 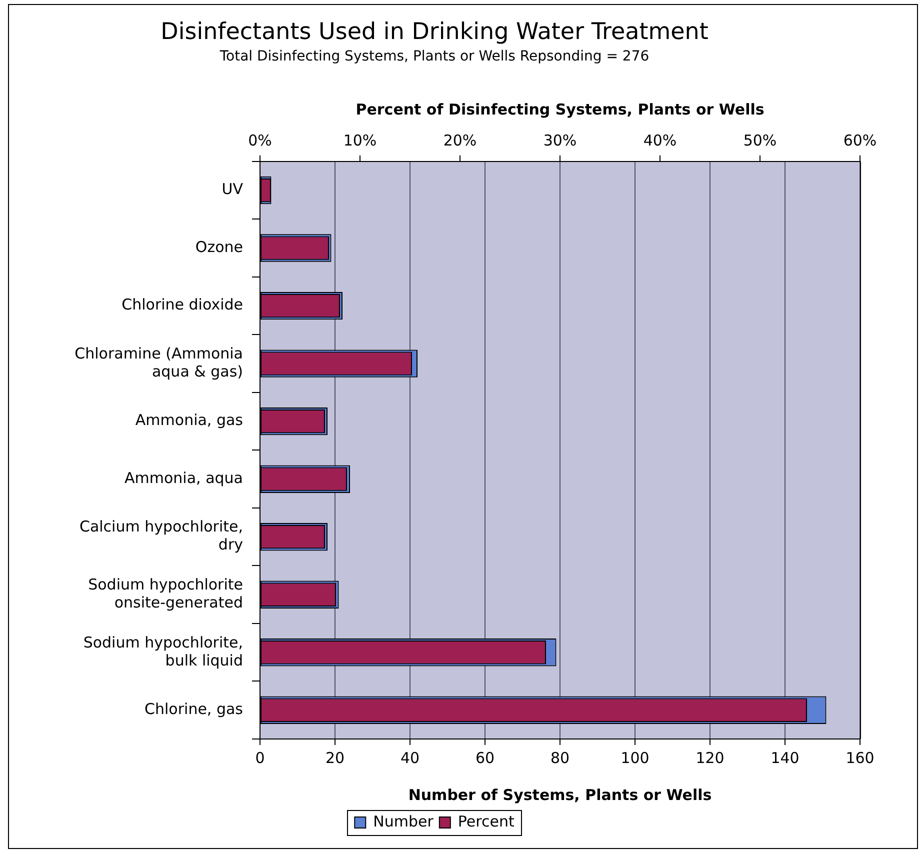 I want to click on y-tick-label: Calcium hypochlorite, dry, so click(x=161, y=536).